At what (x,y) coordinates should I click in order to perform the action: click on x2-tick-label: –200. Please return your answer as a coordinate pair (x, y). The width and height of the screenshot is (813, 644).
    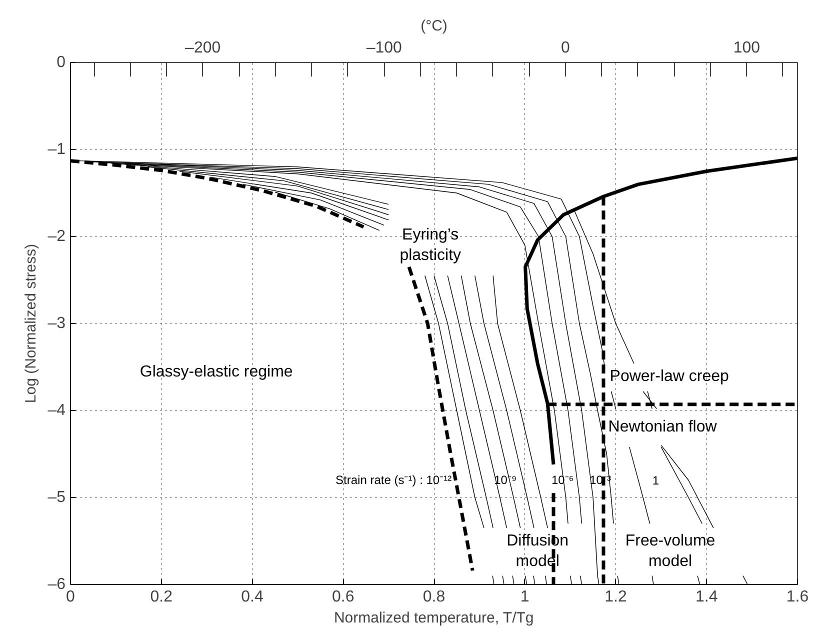
    Looking at the image, I should click on (203, 48).